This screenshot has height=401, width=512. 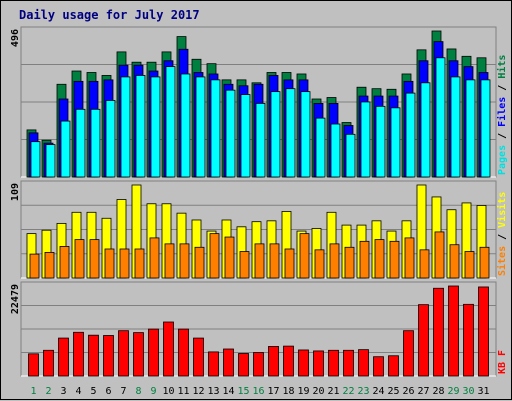 What do you see at coordinates (348, 391) in the screenshot?
I see `day-label: 22` at bounding box center [348, 391].